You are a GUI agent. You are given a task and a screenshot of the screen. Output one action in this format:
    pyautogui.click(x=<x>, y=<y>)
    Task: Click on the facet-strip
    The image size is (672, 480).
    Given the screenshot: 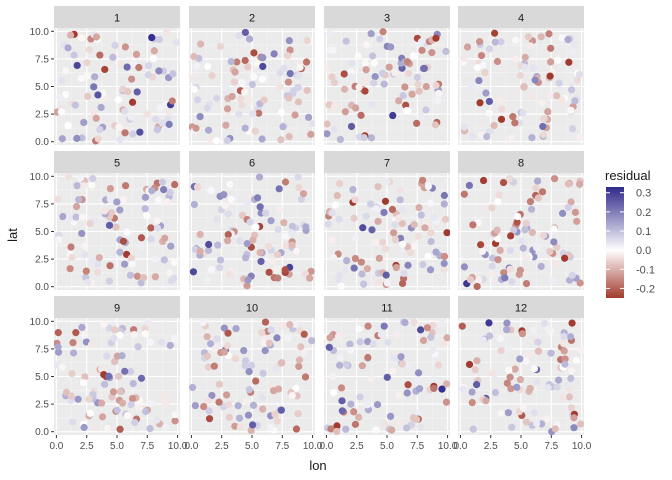 What is the action you would take?
    pyautogui.click(x=117, y=162)
    